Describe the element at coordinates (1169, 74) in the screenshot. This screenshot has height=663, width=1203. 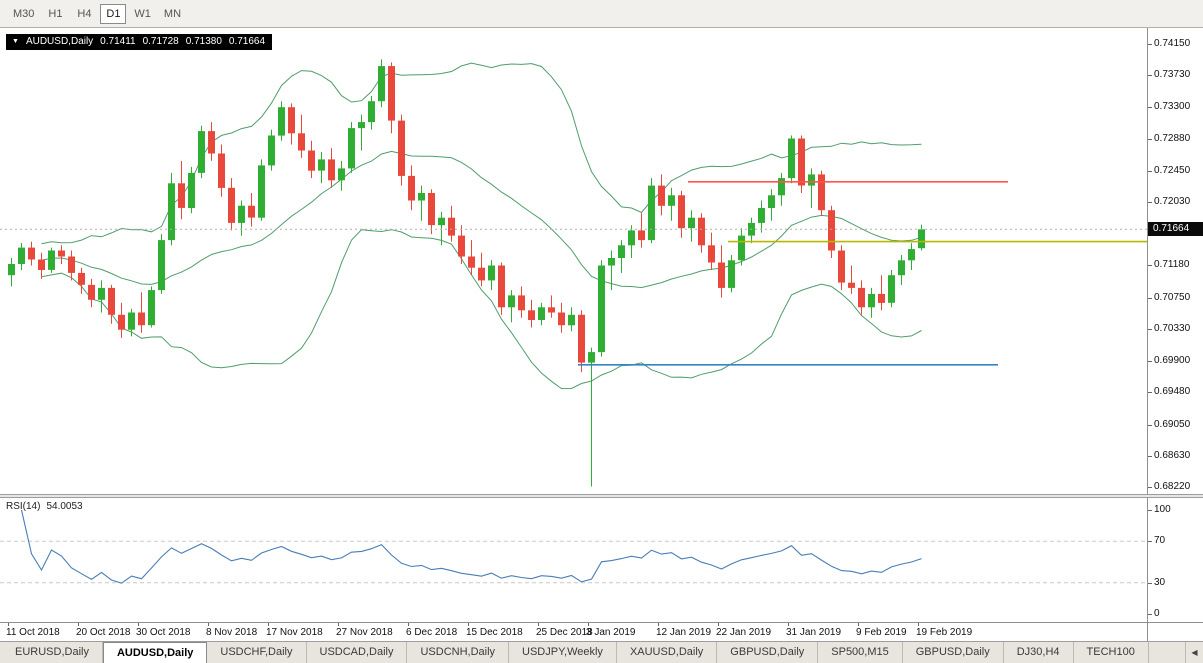
I see `price-axis-label: 0.73730` at that location.